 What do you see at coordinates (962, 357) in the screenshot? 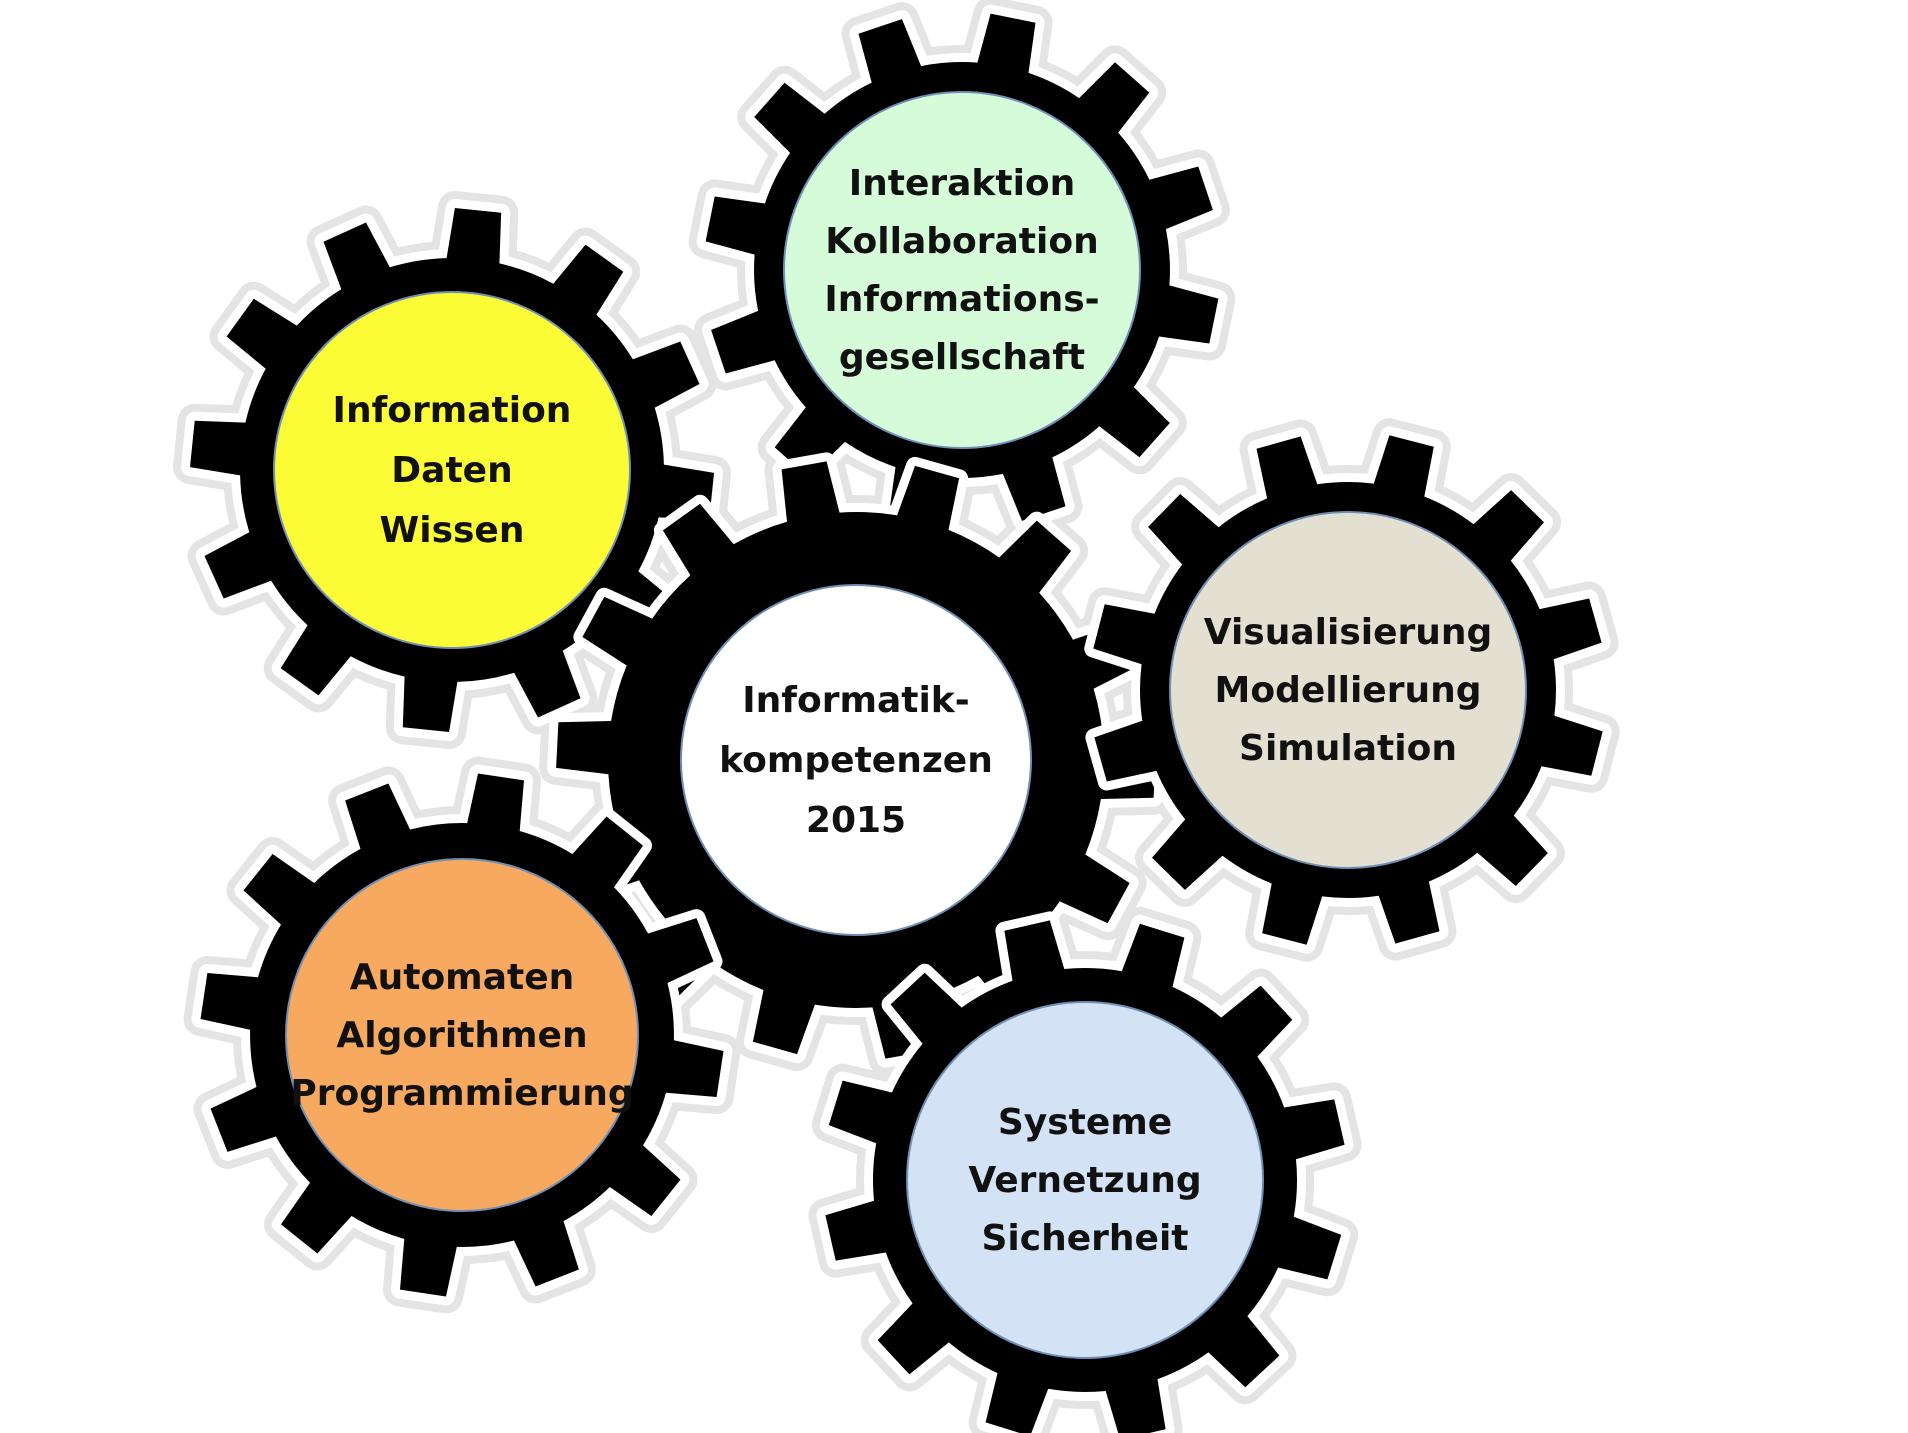
I see `gear-label-line: gesellschaft` at bounding box center [962, 357].